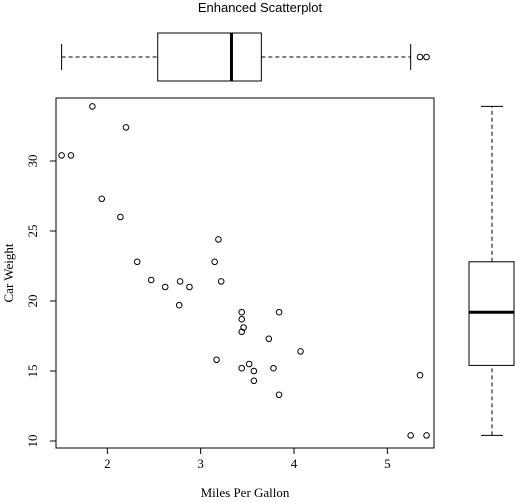 This screenshot has width=515, height=502. What do you see at coordinates (32, 371) in the screenshot?
I see `y-tick-label-15: 15` at bounding box center [32, 371].